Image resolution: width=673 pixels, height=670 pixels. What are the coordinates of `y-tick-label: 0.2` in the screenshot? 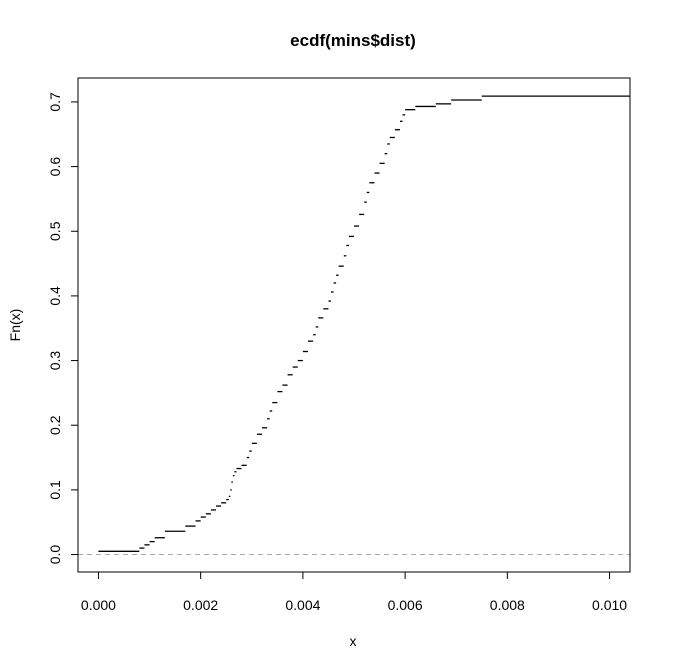 It's located at (55, 425).